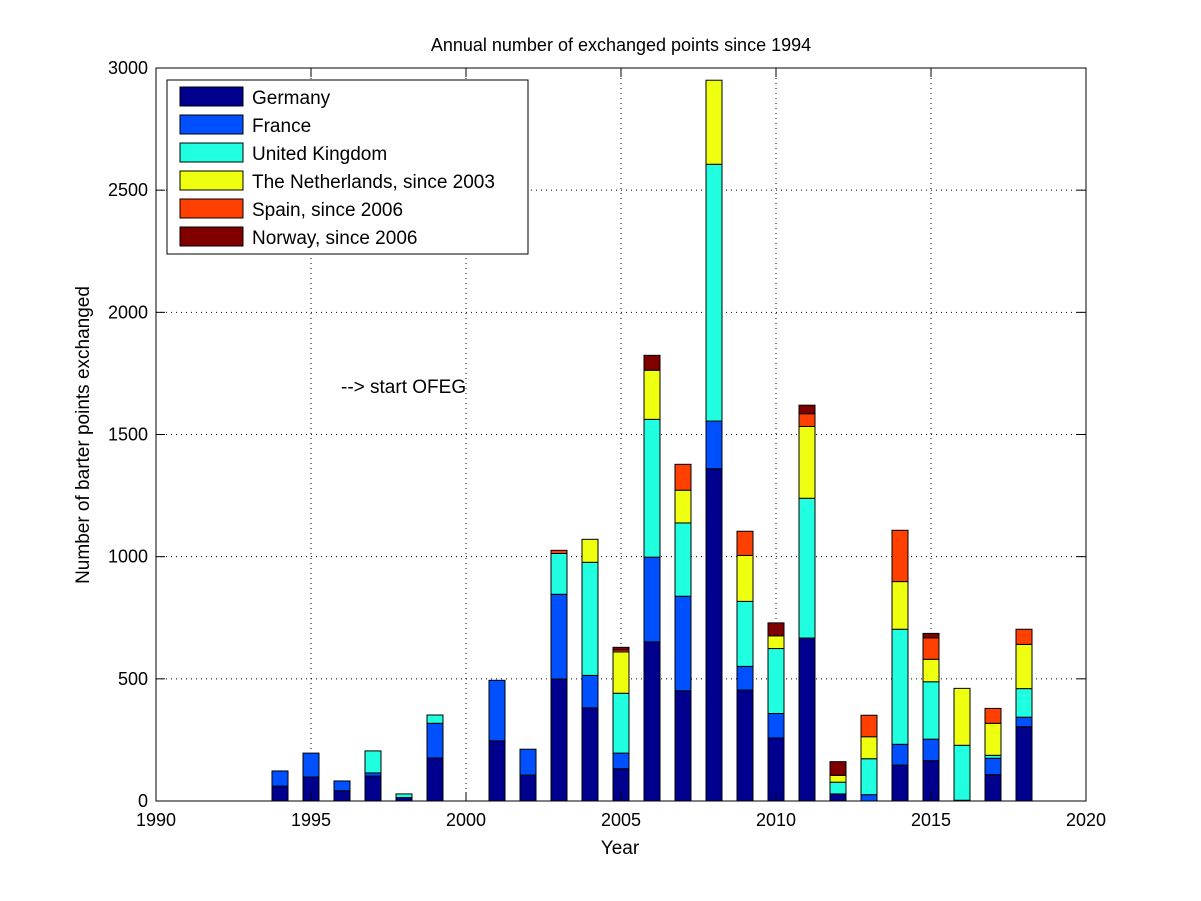 Image resolution: width=1201 pixels, height=901 pixels. What do you see at coordinates (280, 778) in the screenshot?
I see `bar-segment-france-1994` at bounding box center [280, 778].